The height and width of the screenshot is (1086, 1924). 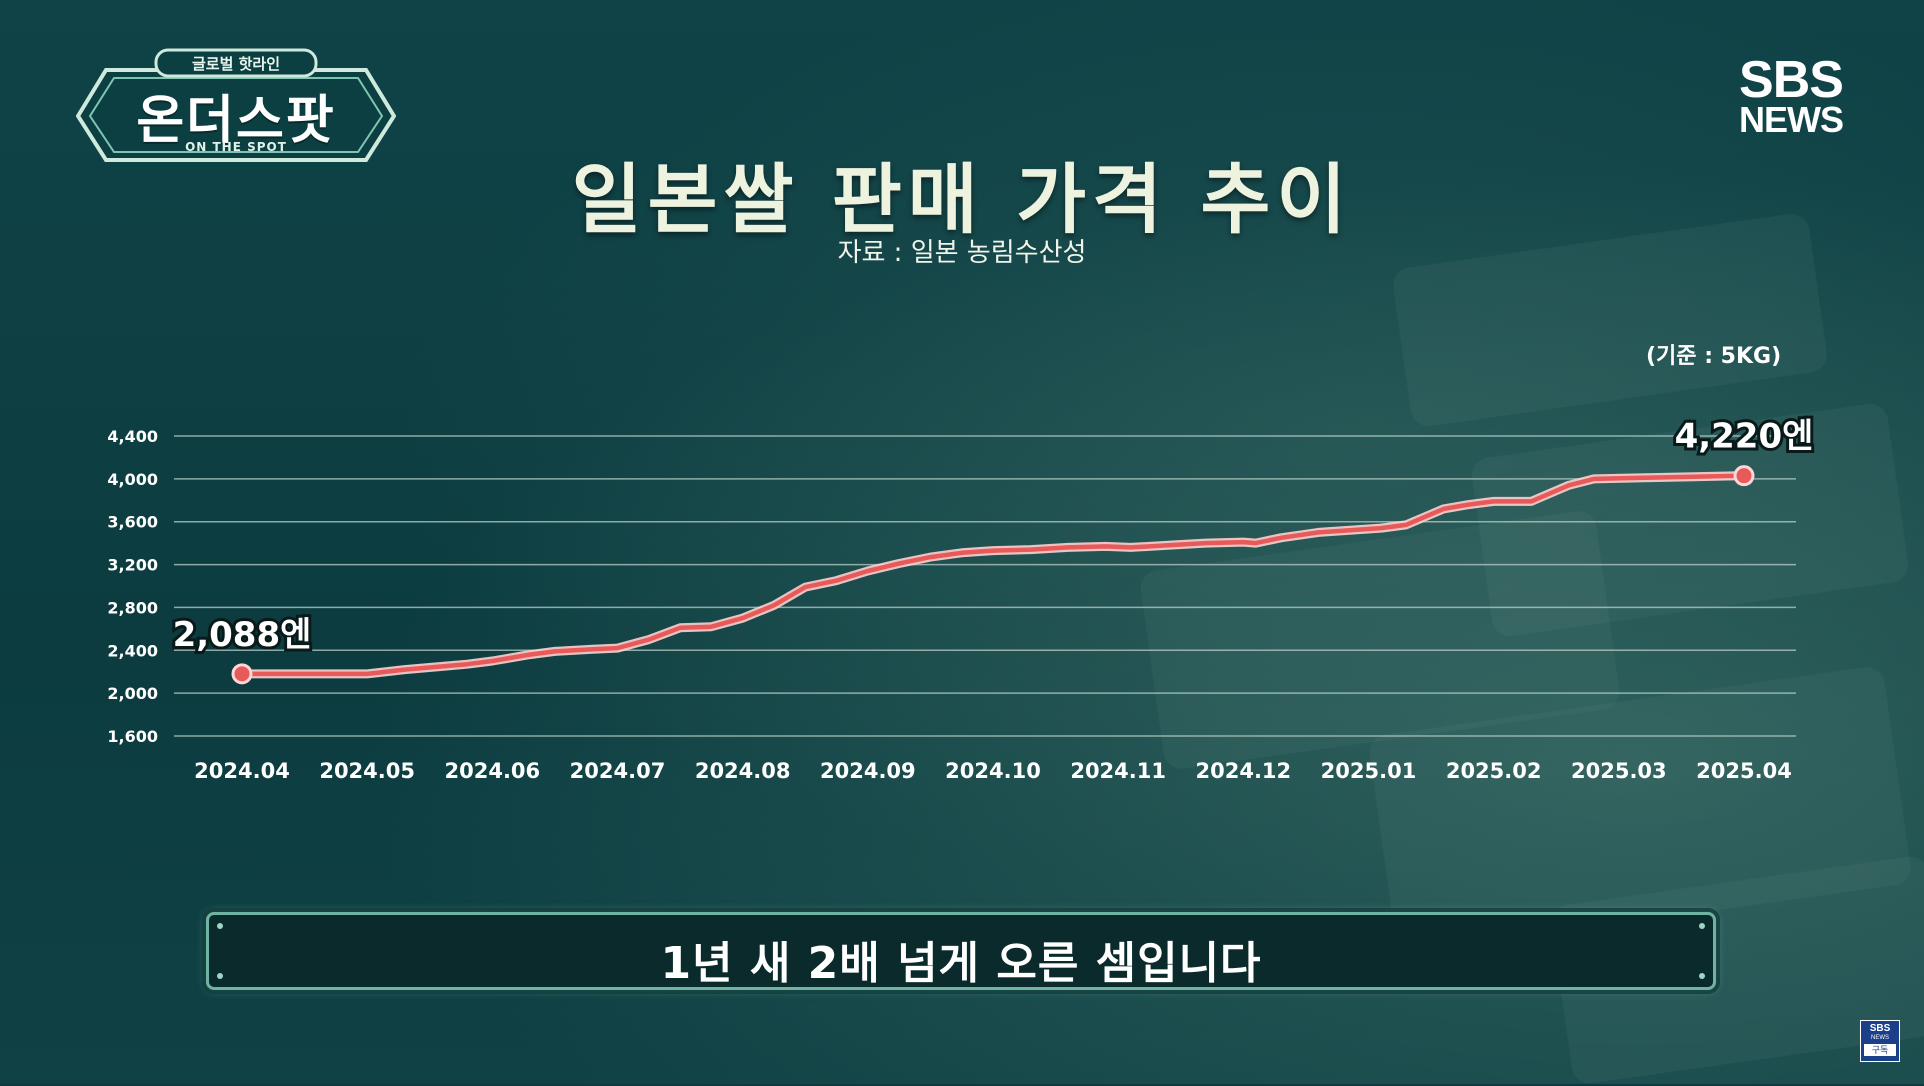 What do you see at coordinates (961, 963) in the screenshot?
I see `subtitle-text: 1년 새 2배 넘게 오른 셈입니다` at bounding box center [961, 963].